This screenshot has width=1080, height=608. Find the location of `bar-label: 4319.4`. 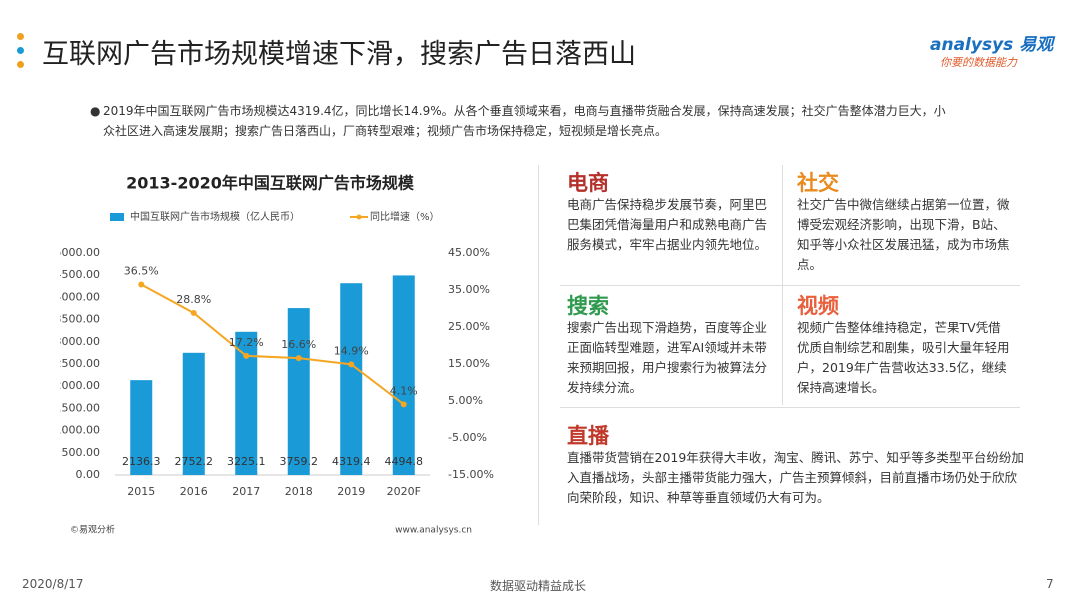

bar-label: 4319.4 is located at coordinates (351, 461).